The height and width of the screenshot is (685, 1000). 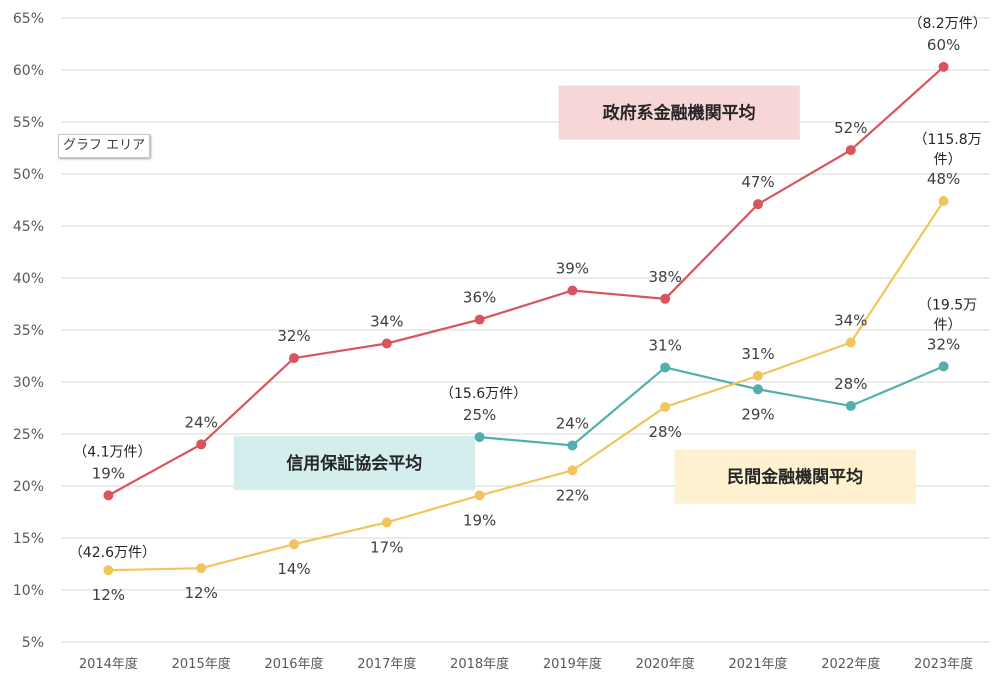 I want to click on y-tick-label: 20%, so click(x=28, y=487).